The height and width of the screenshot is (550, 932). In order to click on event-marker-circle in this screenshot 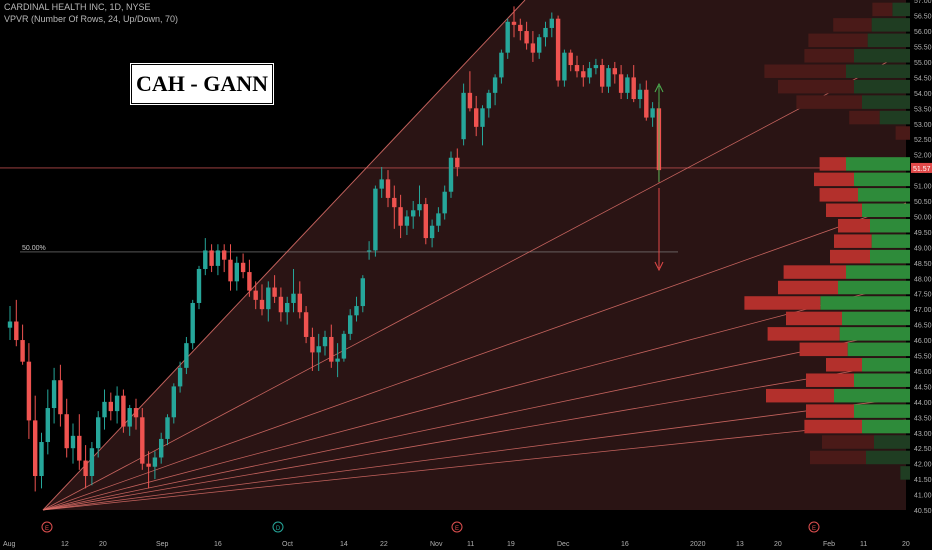, I will do `click(47, 527)`.